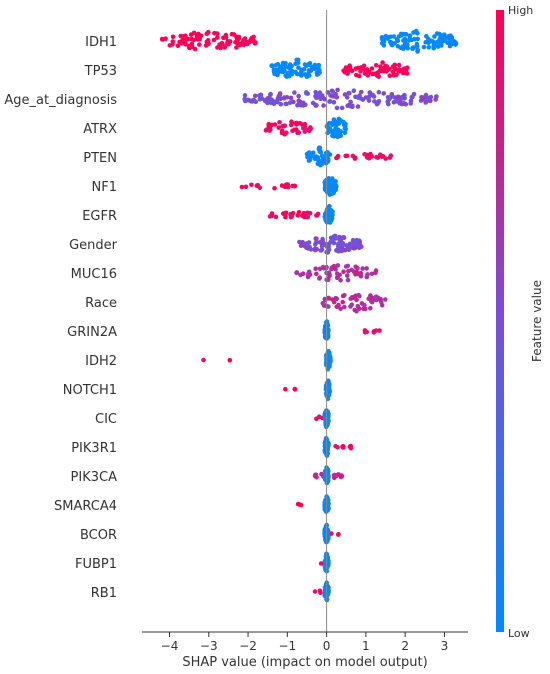 The height and width of the screenshot is (674, 550). What do you see at coordinates (405, 646) in the screenshot?
I see `x-tick-label: 2` at bounding box center [405, 646].